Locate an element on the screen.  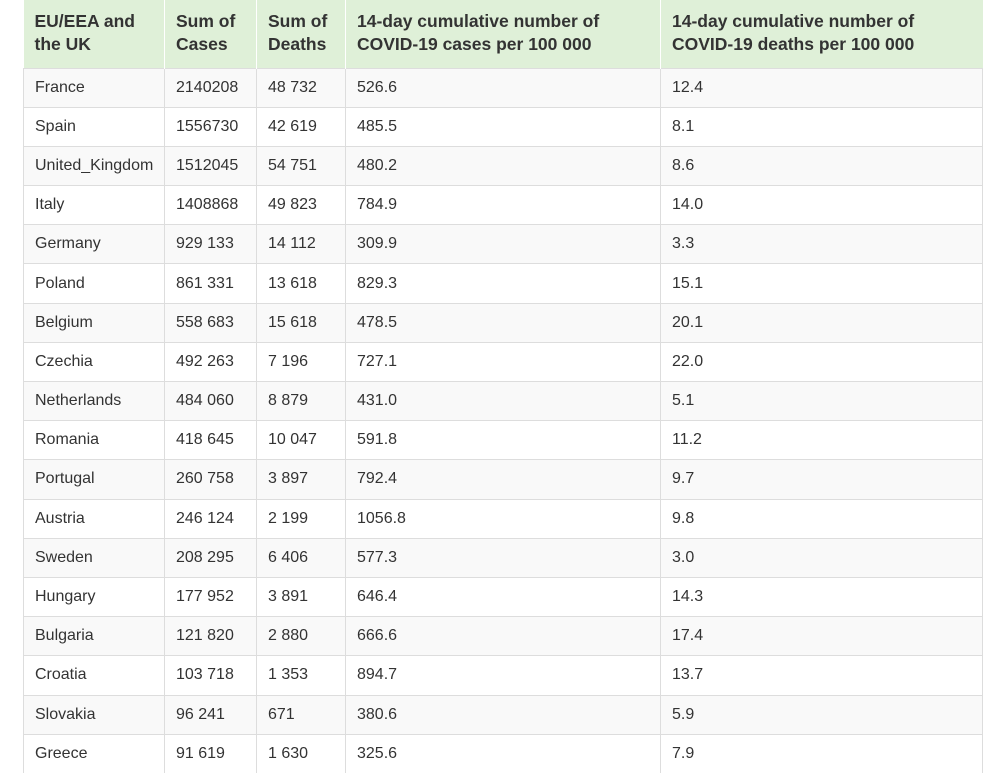
table-row: United_Kingdom 1512045 54 751 480.2 8.6 is located at coordinates (503, 165).